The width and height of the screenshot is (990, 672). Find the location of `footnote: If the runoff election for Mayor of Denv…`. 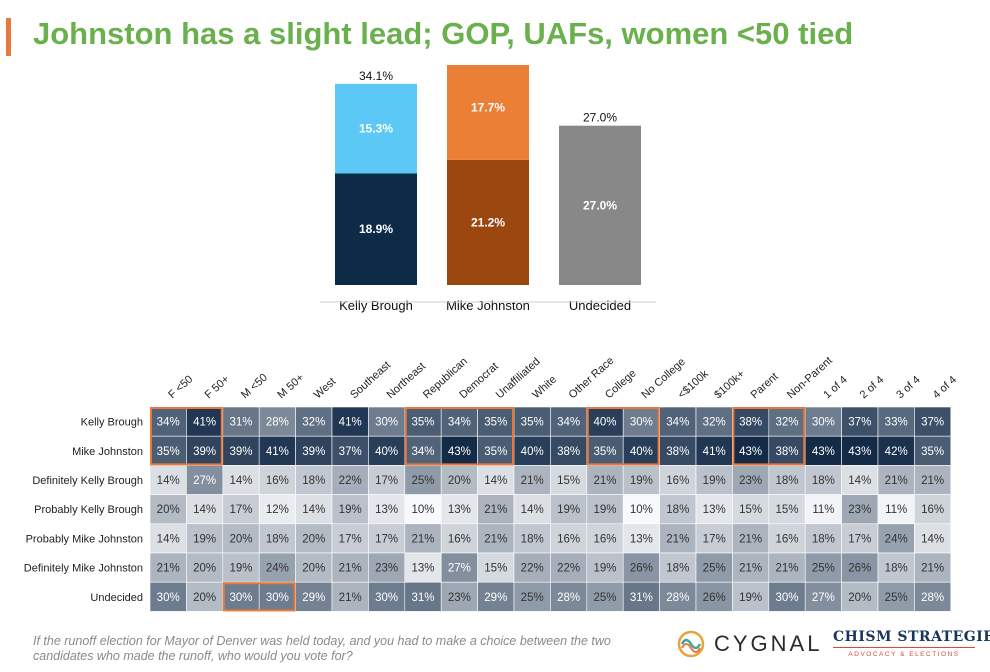

footnote: If the runoff election for Mayor of Denv… is located at coordinates (322, 648).